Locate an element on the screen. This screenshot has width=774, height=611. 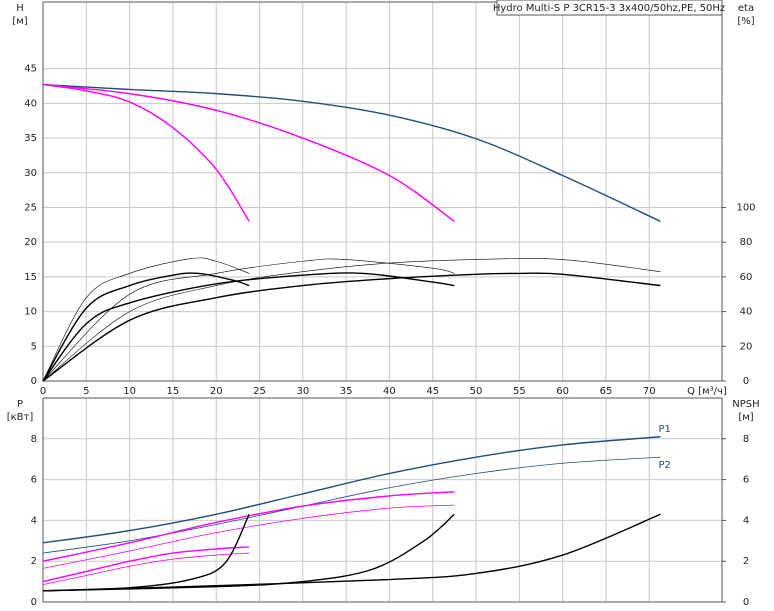
x-tick-label: 60 is located at coordinates (562, 391).